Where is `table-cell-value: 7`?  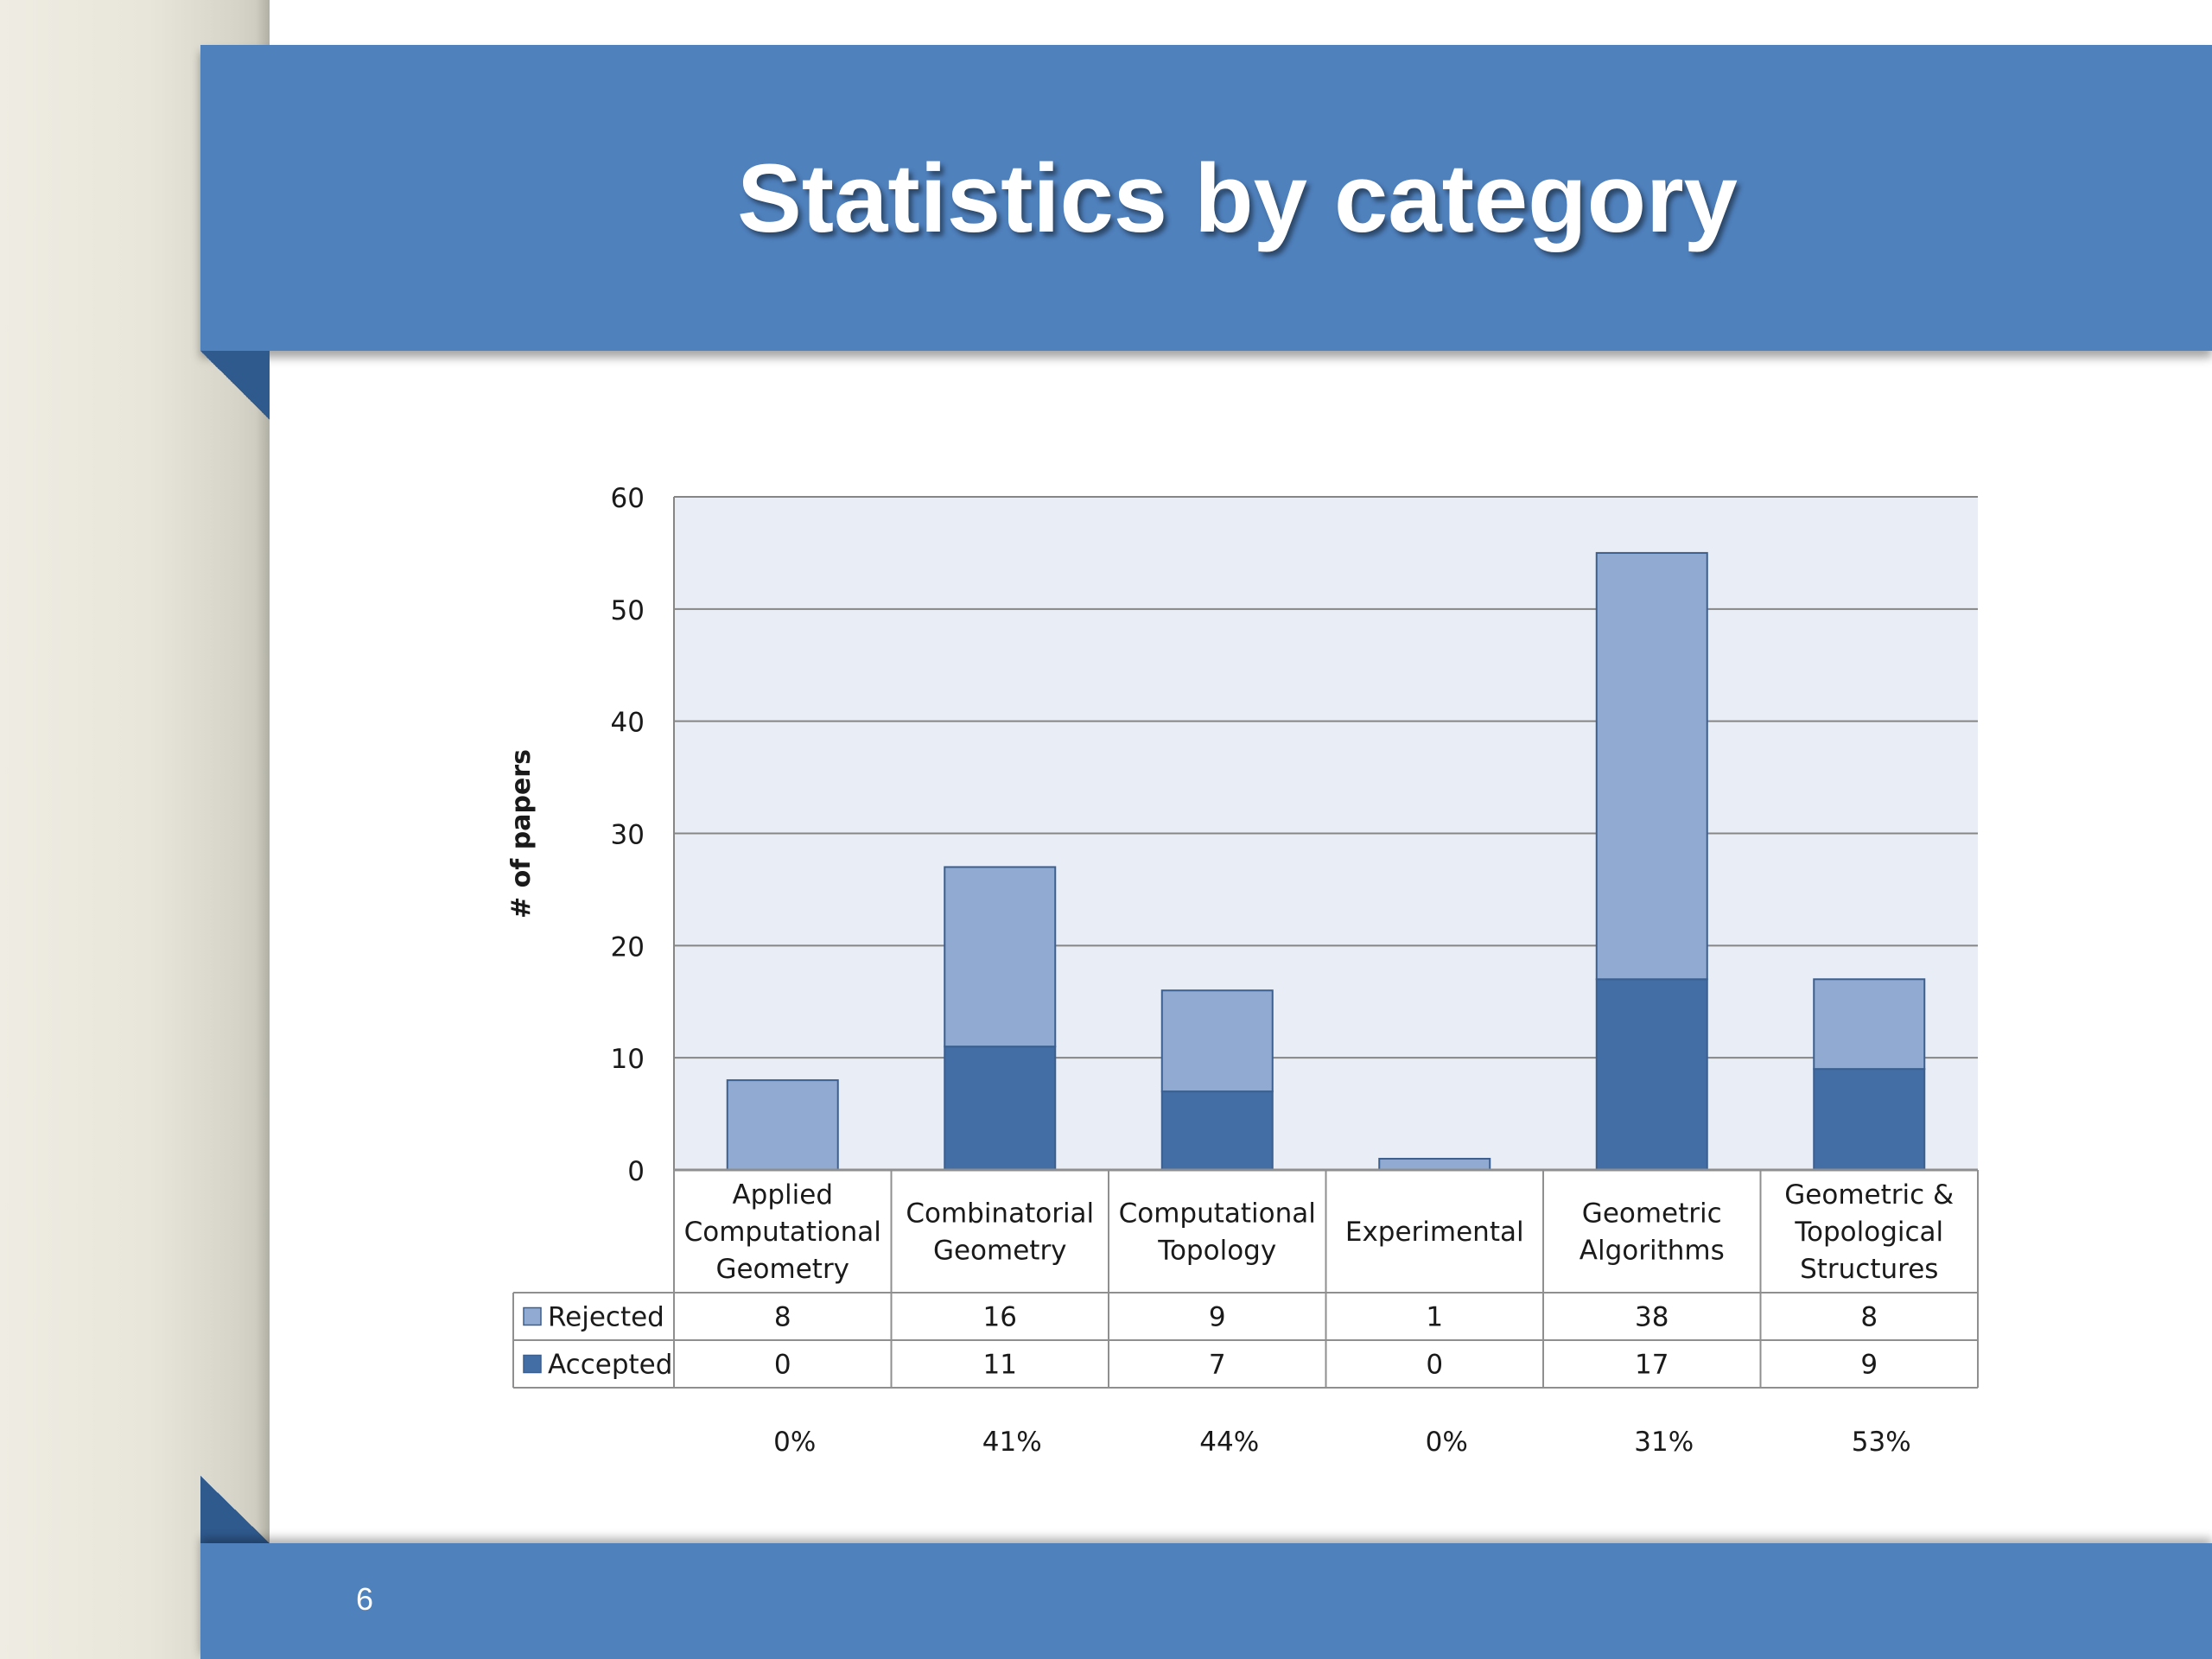 table-cell-value: 7 is located at coordinates (1217, 1365).